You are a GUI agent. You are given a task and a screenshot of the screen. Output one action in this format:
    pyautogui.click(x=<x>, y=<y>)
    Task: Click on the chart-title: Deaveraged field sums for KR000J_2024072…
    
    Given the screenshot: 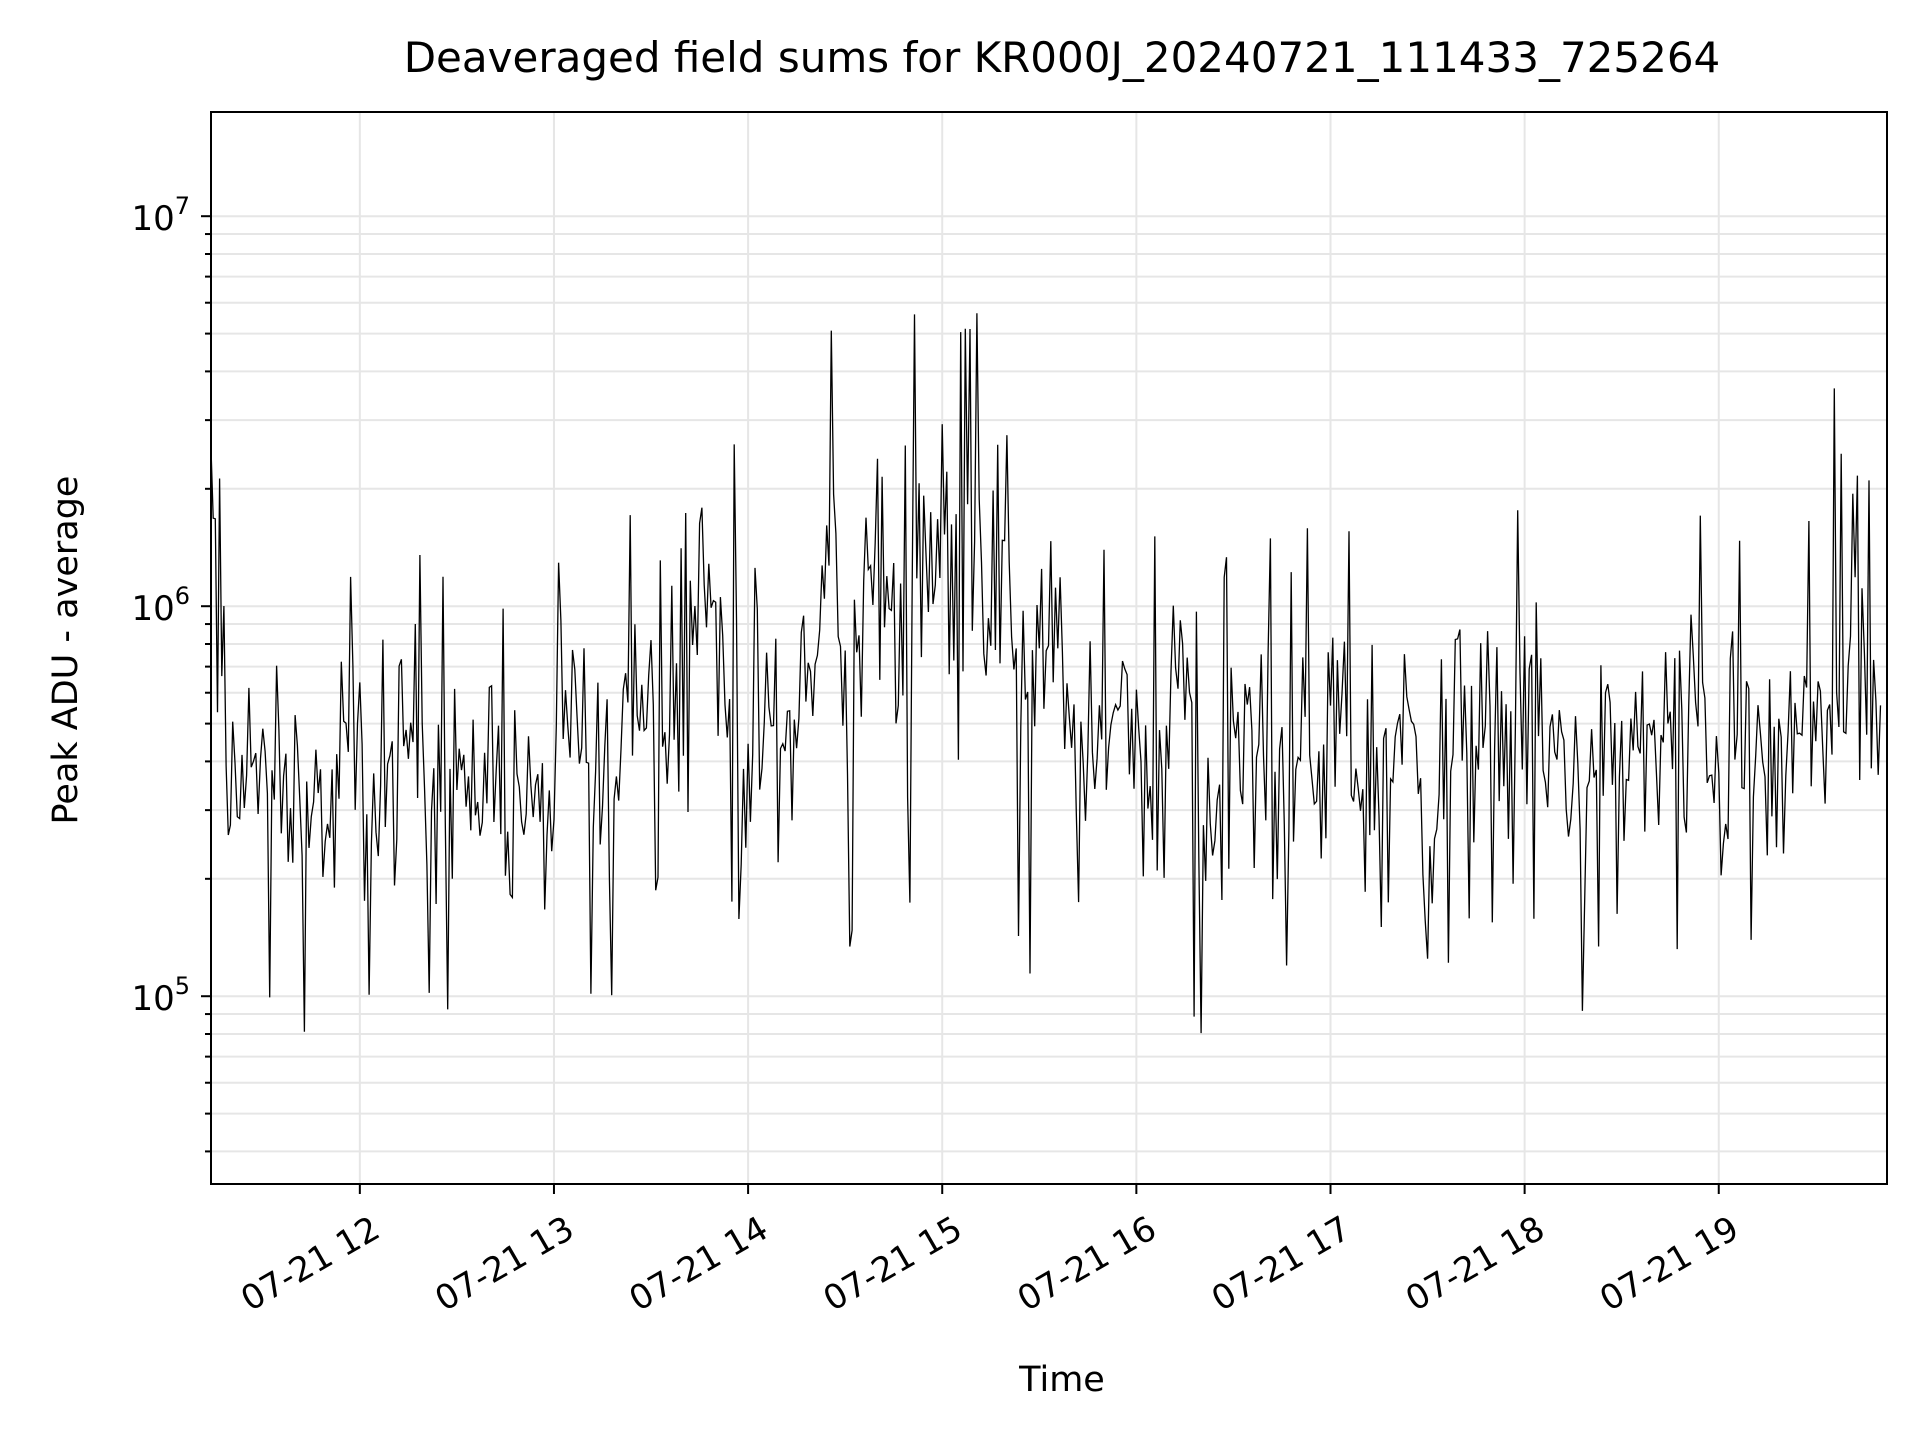 What is the action you would take?
    pyautogui.click(x=1062, y=57)
    